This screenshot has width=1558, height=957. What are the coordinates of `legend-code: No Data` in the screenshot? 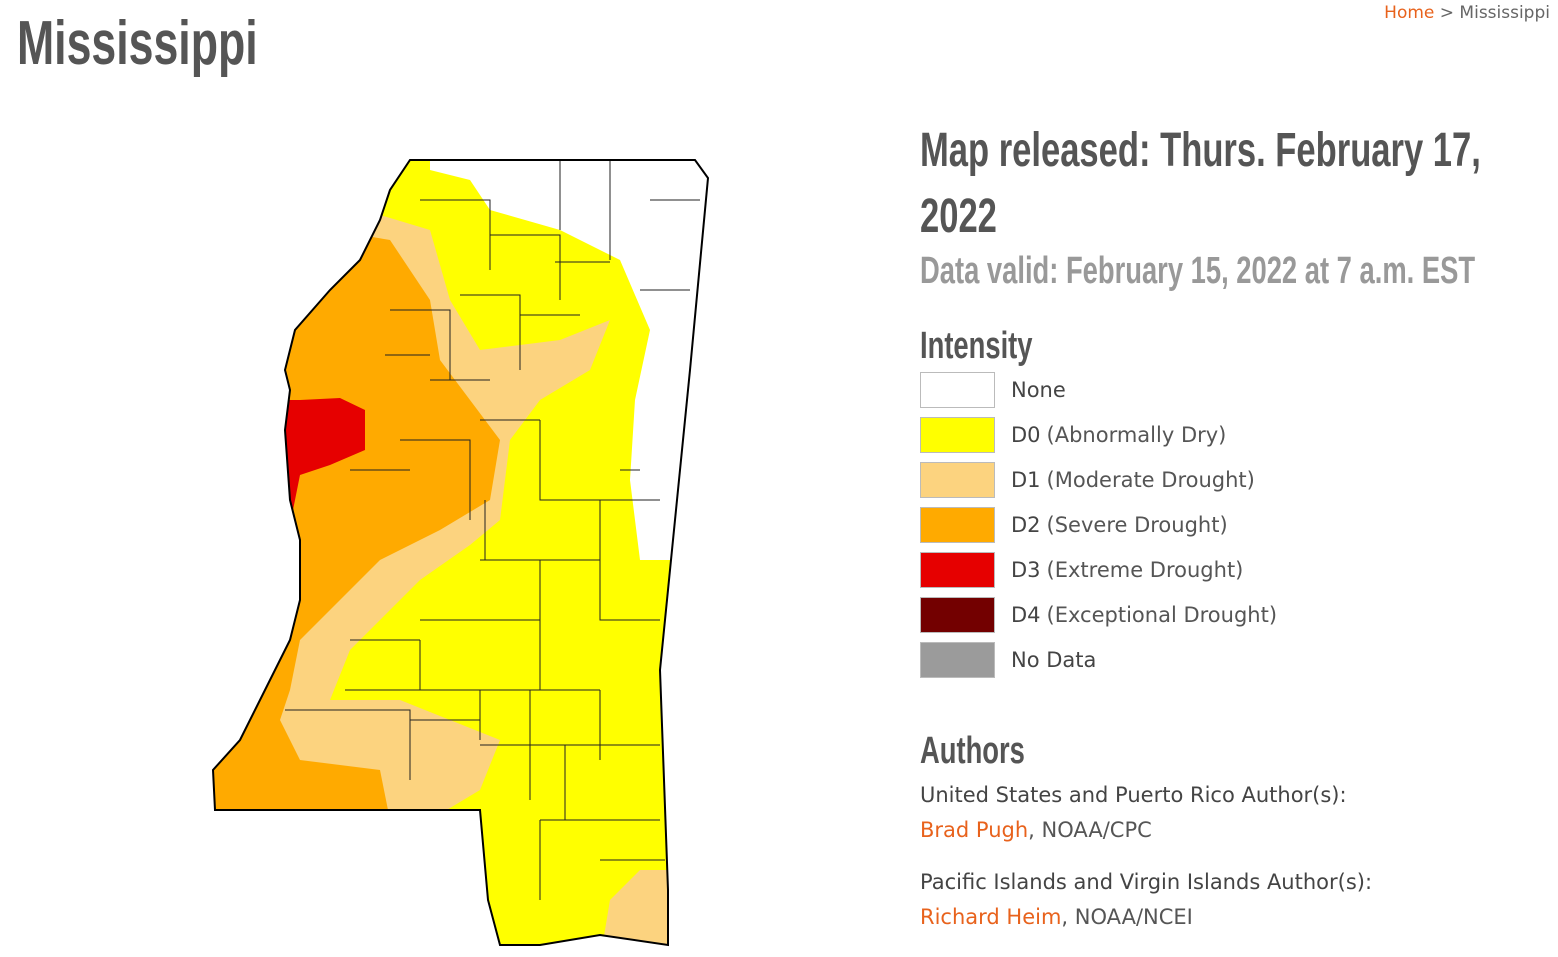 It's located at (1054, 660).